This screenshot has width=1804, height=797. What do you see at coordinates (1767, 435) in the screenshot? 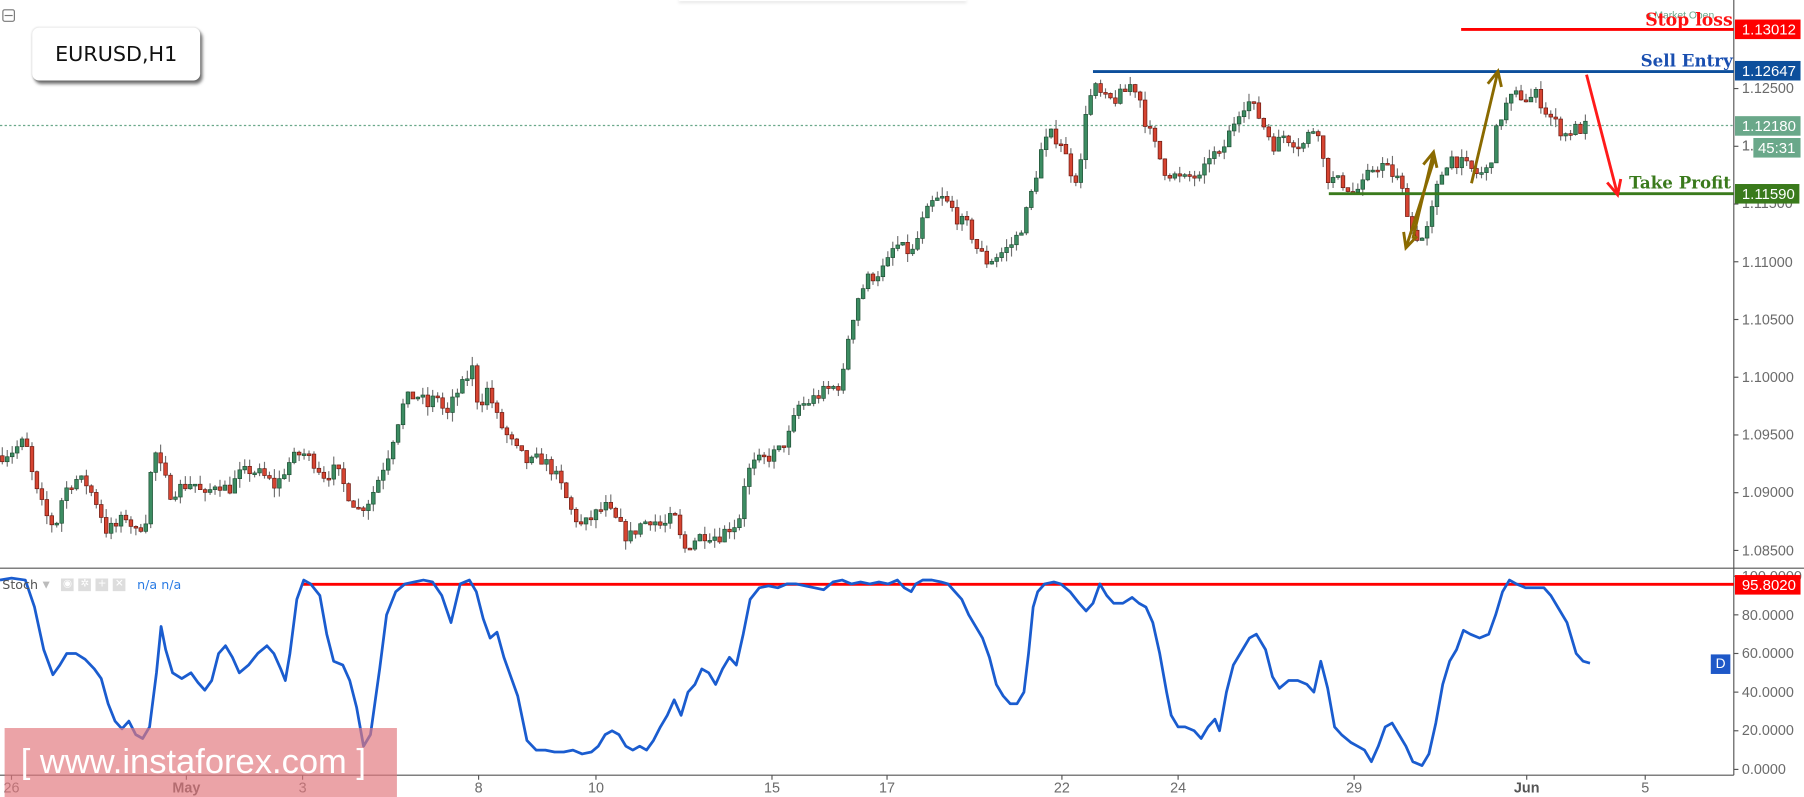
I see `price-tick: 1.09500` at bounding box center [1767, 435].